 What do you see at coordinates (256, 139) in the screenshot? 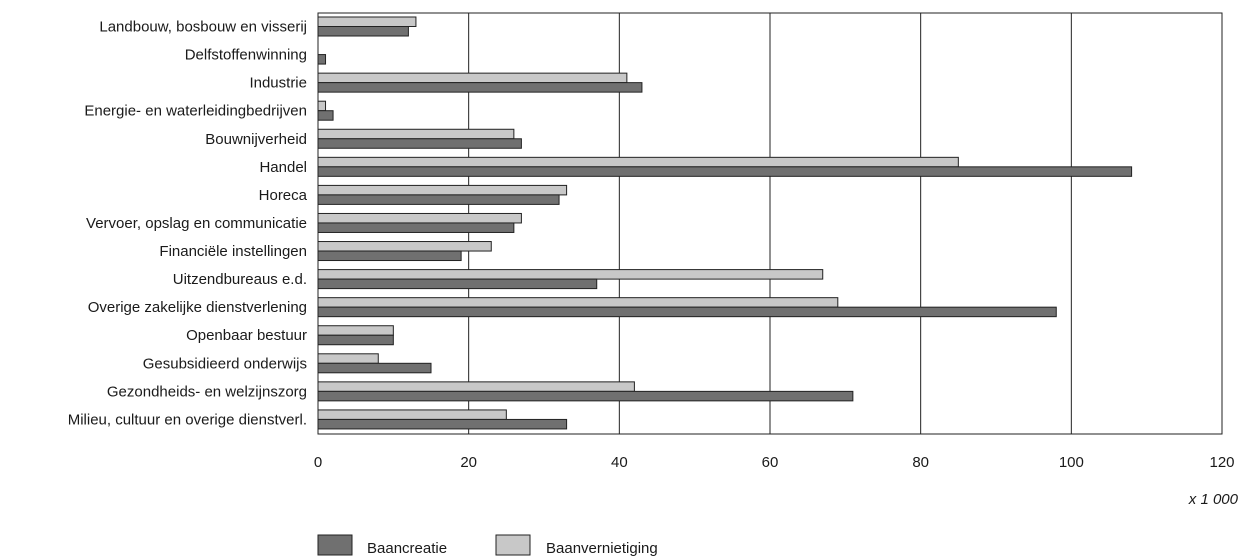
I see `category-label: Bouwnijverheid` at bounding box center [256, 139].